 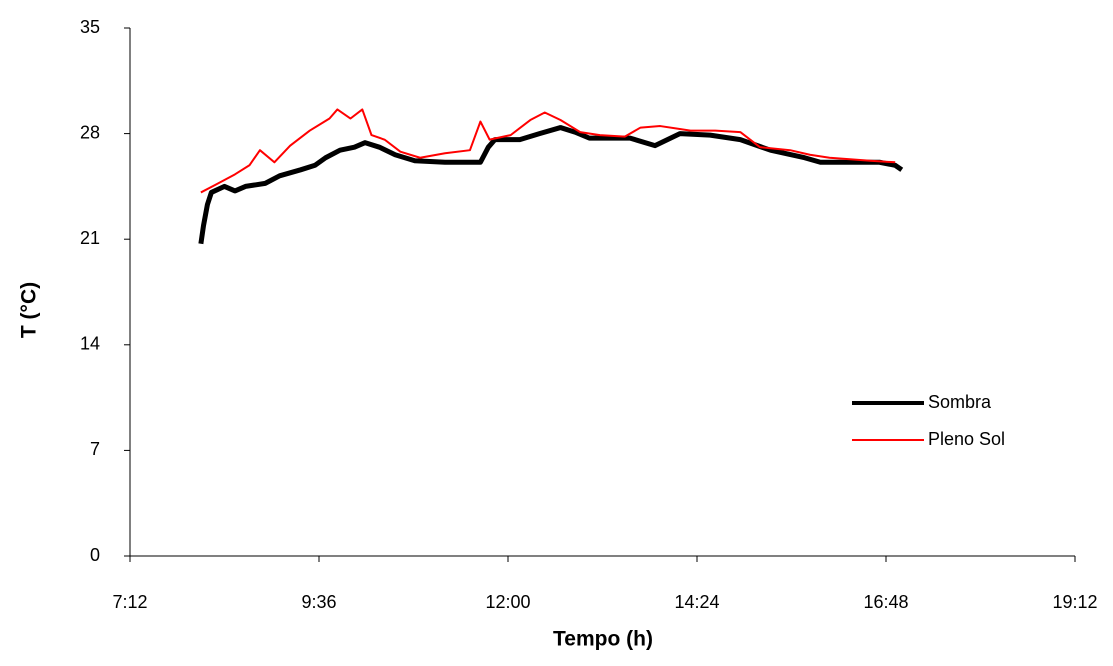 I want to click on legend-label: Pleno Sol, so click(x=966, y=439).